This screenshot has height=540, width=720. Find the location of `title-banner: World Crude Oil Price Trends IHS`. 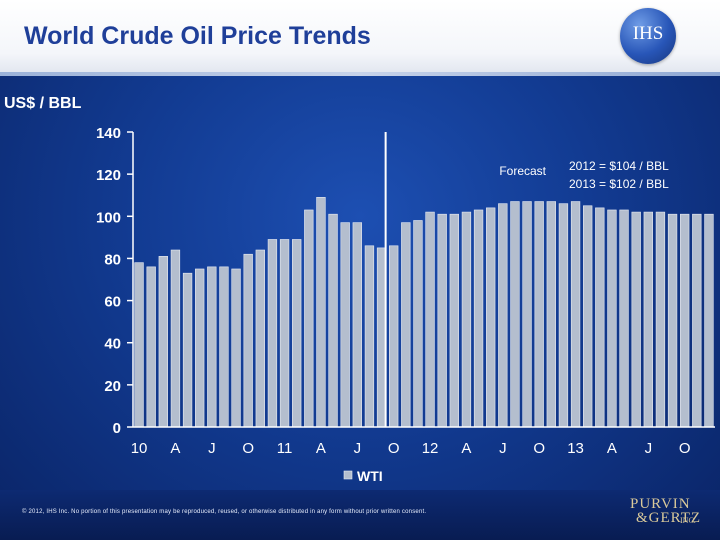

title-banner: World Crude Oil Price Trends IHS is located at coordinates (360, 38).